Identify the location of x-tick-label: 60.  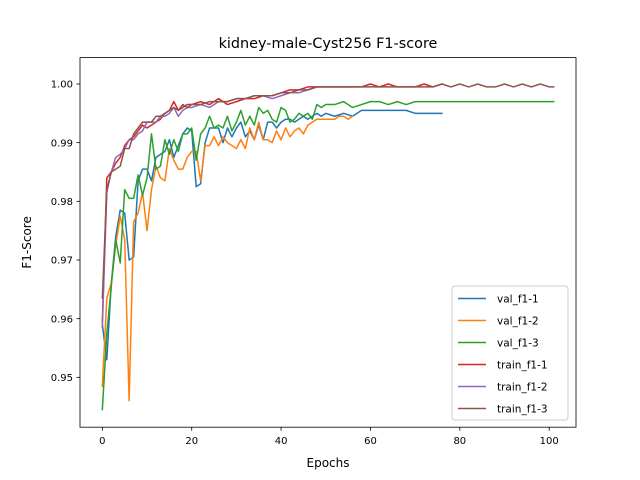
(370, 441).